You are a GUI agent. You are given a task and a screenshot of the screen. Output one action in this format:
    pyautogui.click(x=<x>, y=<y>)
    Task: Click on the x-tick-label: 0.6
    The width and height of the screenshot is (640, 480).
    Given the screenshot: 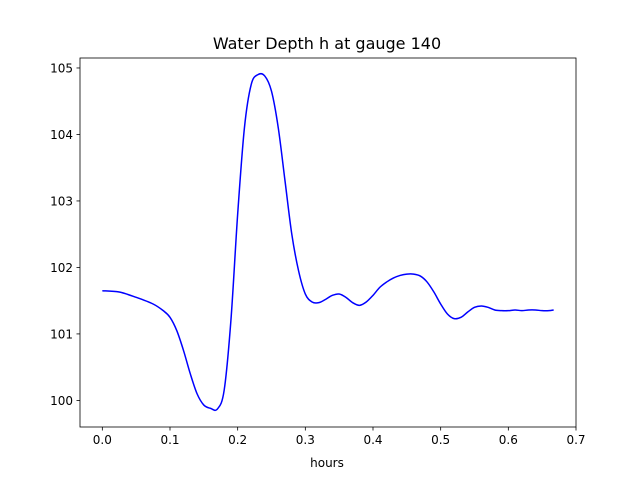 What is the action you would take?
    pyautogui.click(x=508, y=440)
    